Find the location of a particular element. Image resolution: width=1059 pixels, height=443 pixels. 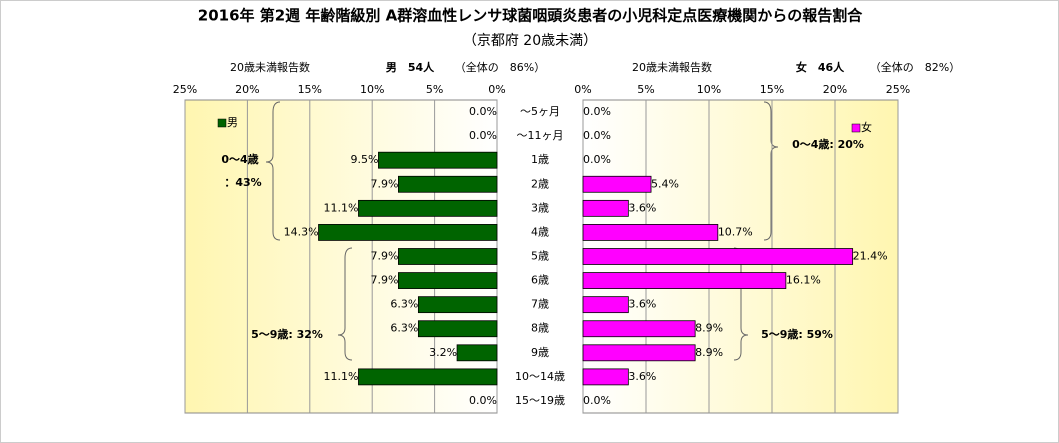

category-label: 10～14歳 is located at coordinates (540, 376).